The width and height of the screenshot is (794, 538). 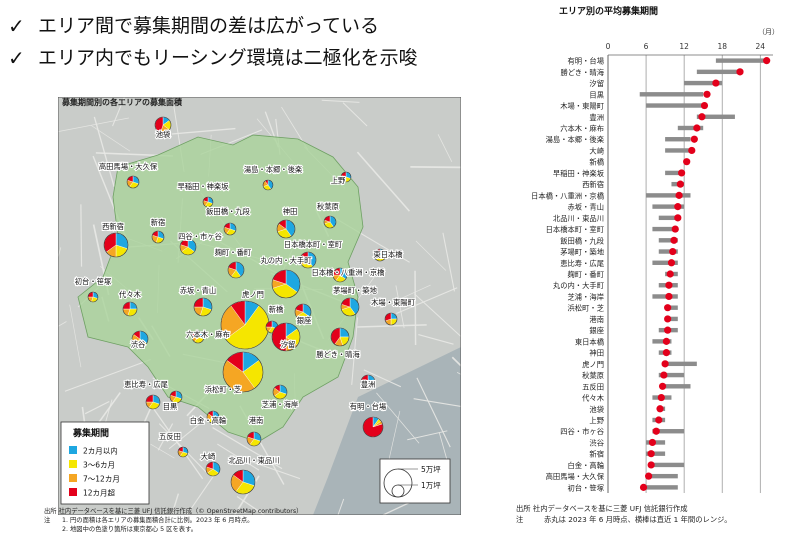 What do you see at coordinates (586, 274) in the screenshot?
I see `category-label: 麹町・番町` at bounding box center [586, 274].